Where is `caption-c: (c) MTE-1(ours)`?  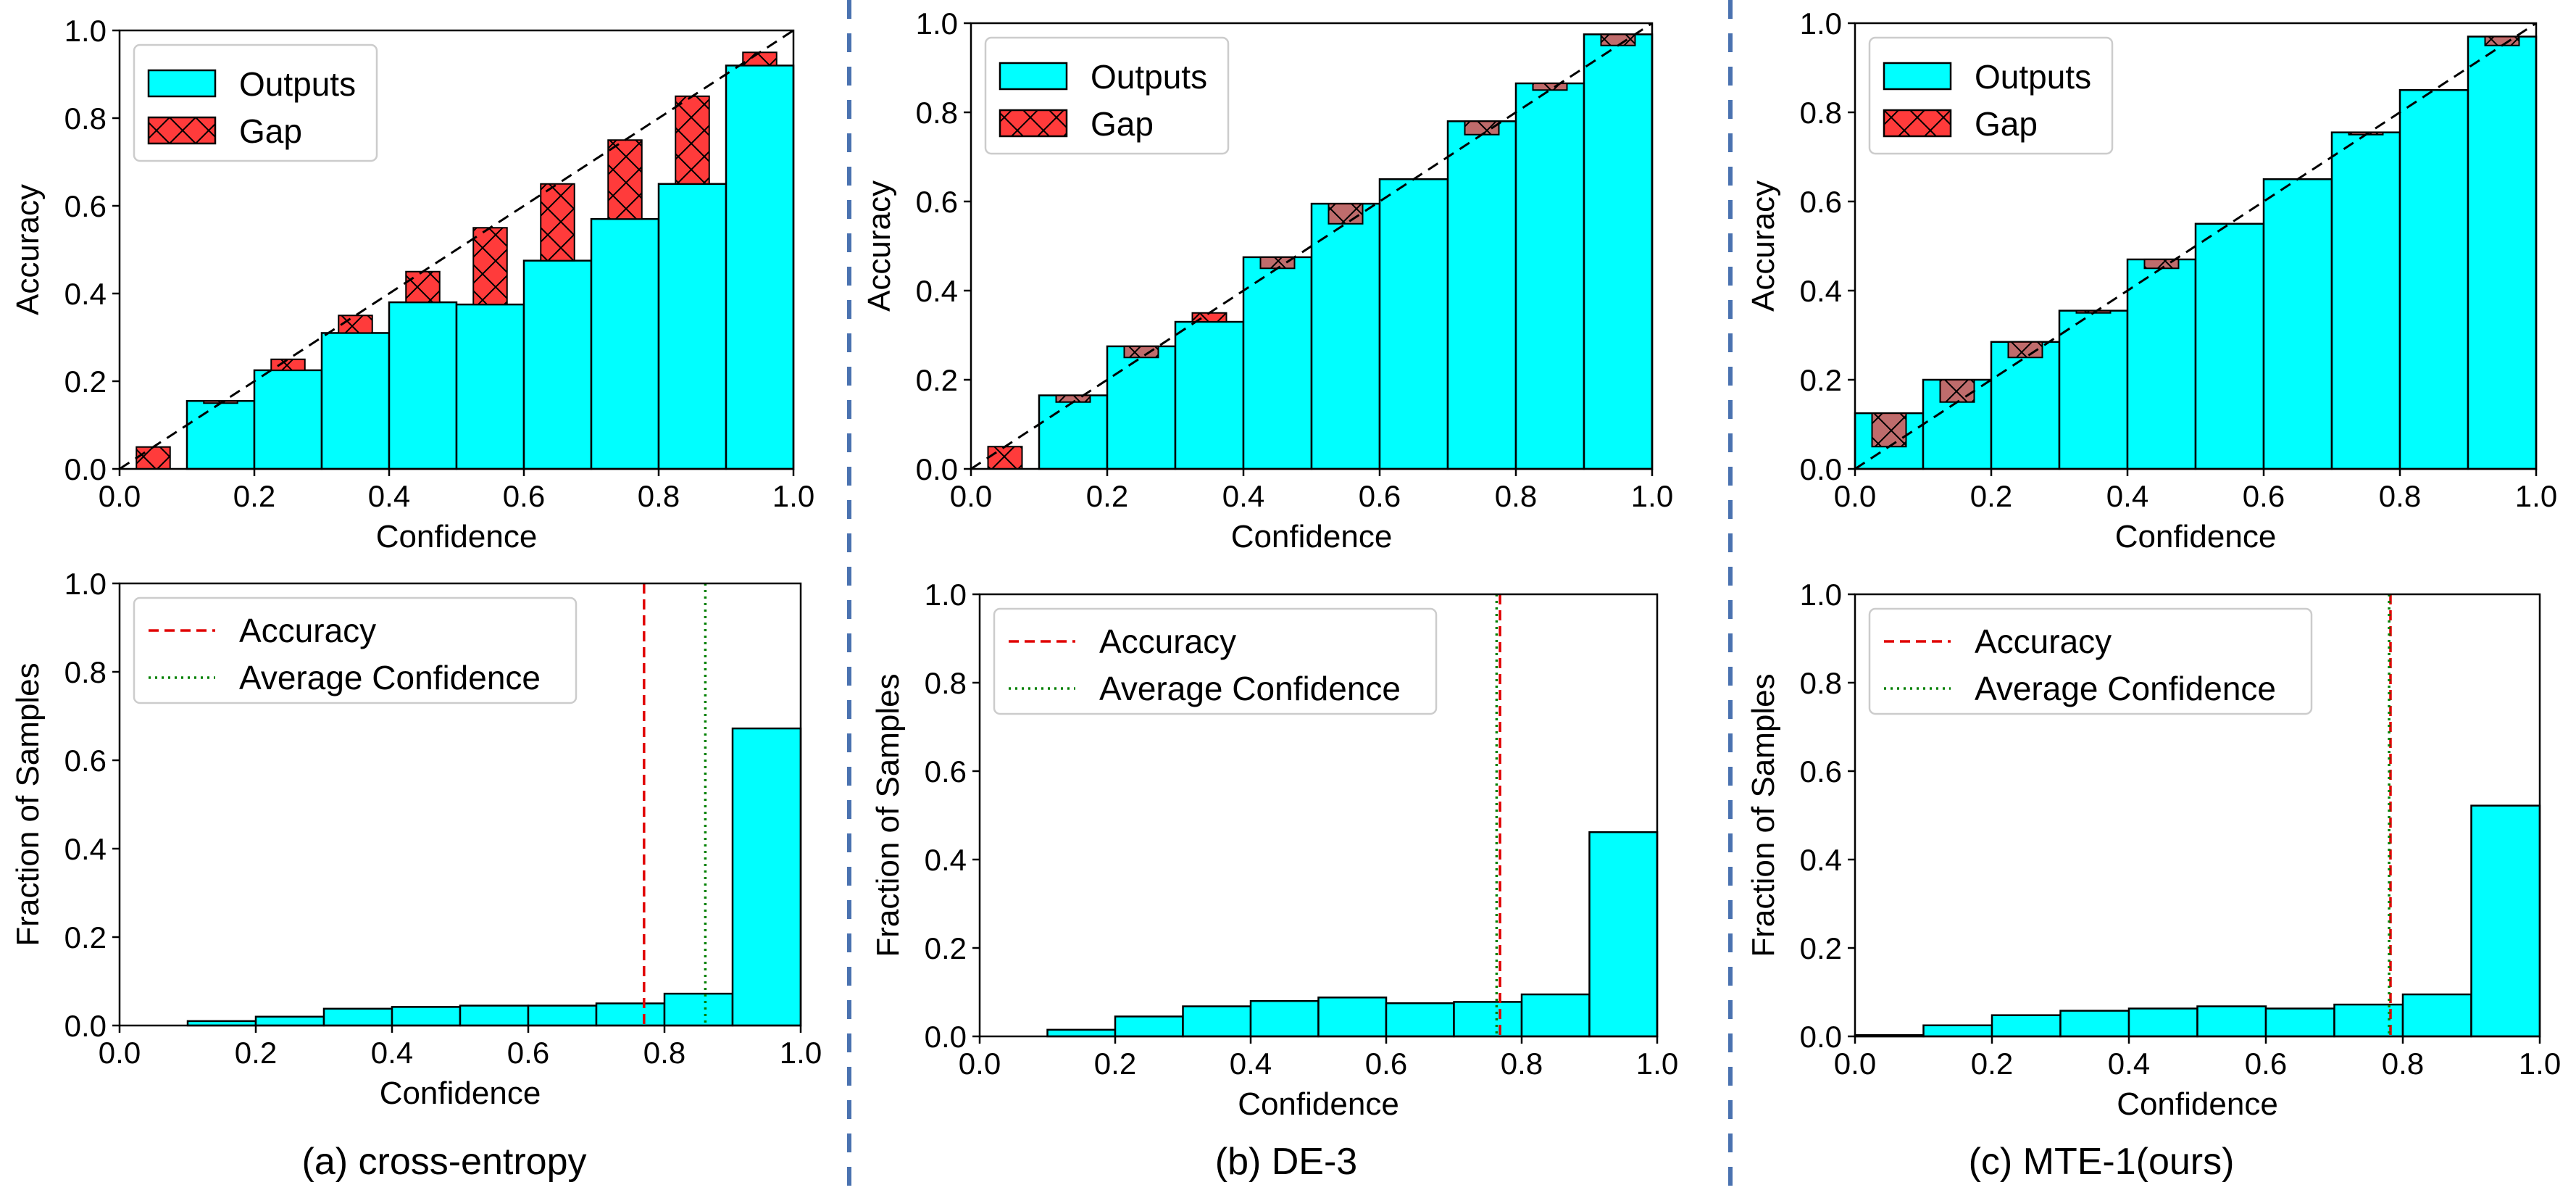 caption-c: (c) MTE-1(ours) is located at coordinates (2102, 1162).